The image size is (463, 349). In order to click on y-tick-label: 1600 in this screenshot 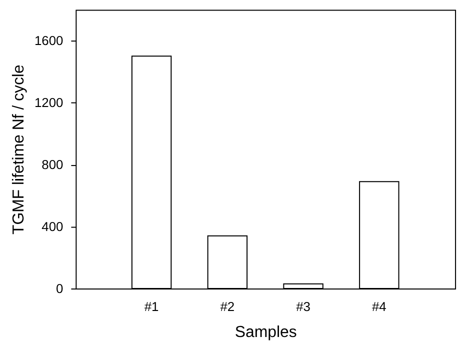, I will do `click(49, 40)`.